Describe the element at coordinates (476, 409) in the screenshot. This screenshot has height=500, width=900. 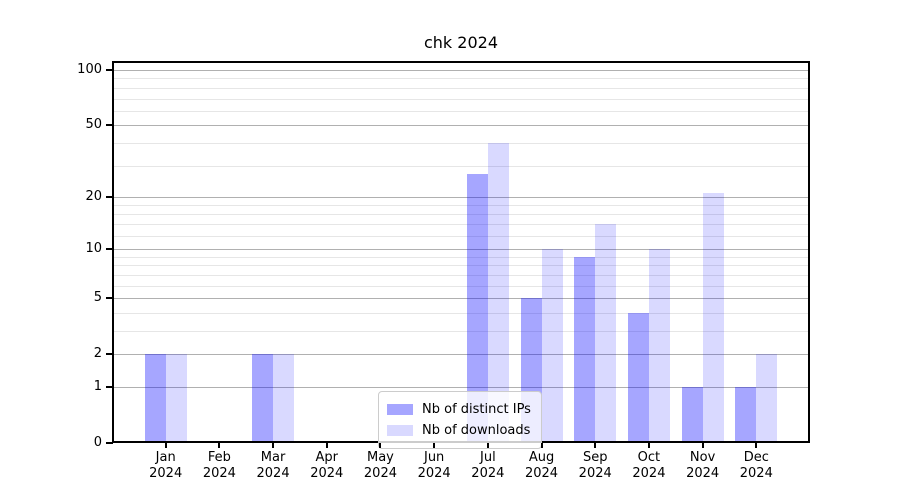
I see `legend-label-distinct-ips: Nb of distinct IPs` at that location.